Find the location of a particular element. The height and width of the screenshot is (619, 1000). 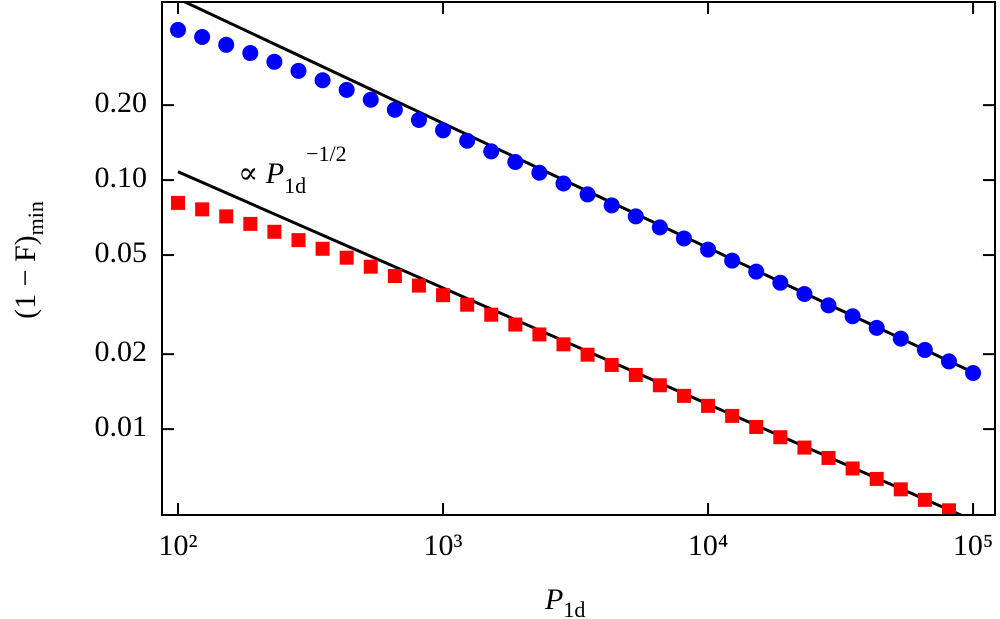

y-tick-label: 0.05 is located at coordinates (121, 252).